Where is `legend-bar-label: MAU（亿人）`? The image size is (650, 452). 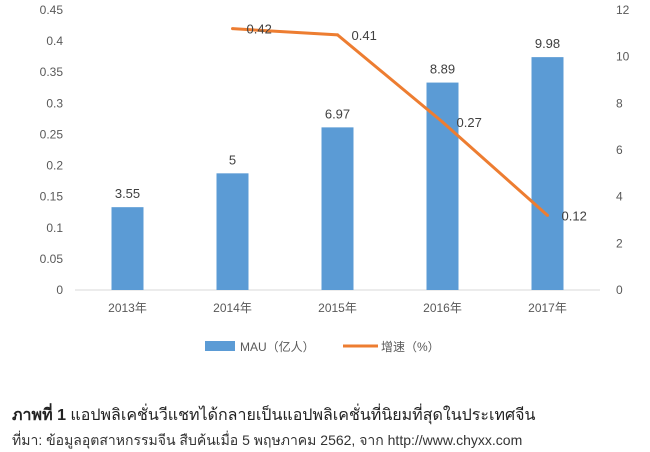
legend-bar-label: MAU（亿人） is located at coordinates (277, 346).